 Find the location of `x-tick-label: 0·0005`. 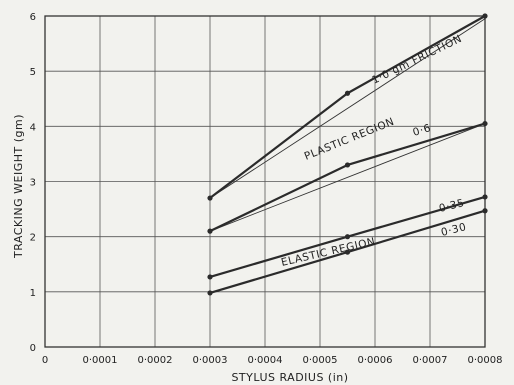

x-tick-label: 0·0005 is located at coordinates (320, 360).